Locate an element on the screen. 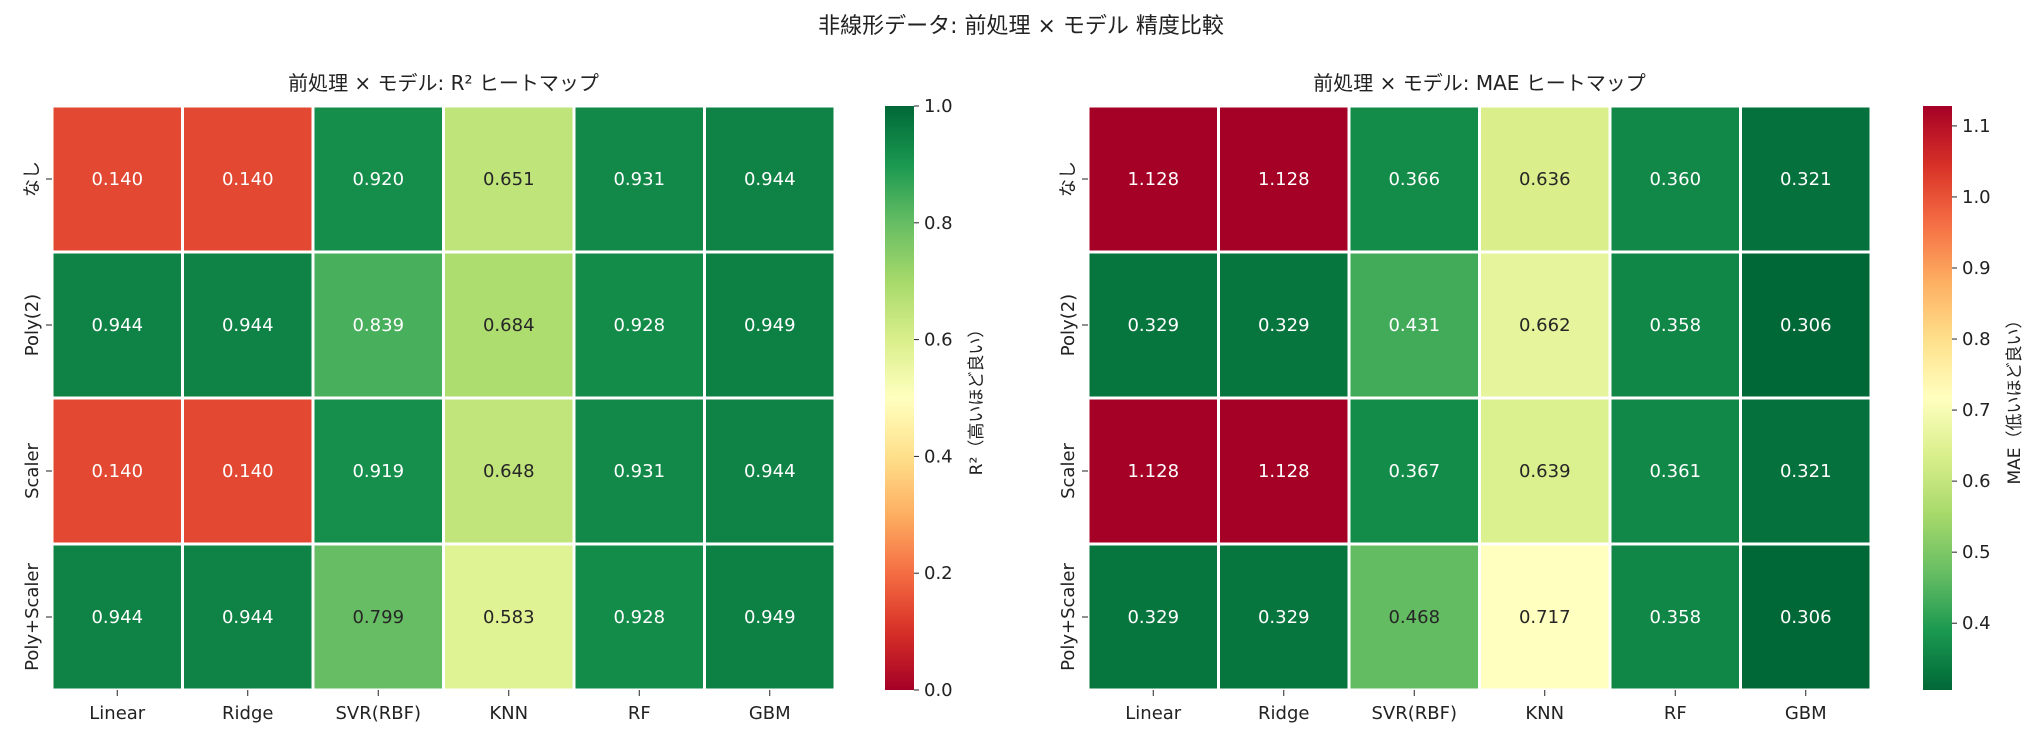  cell-value-label: 0.717 is located at coordinates (1545, 617).